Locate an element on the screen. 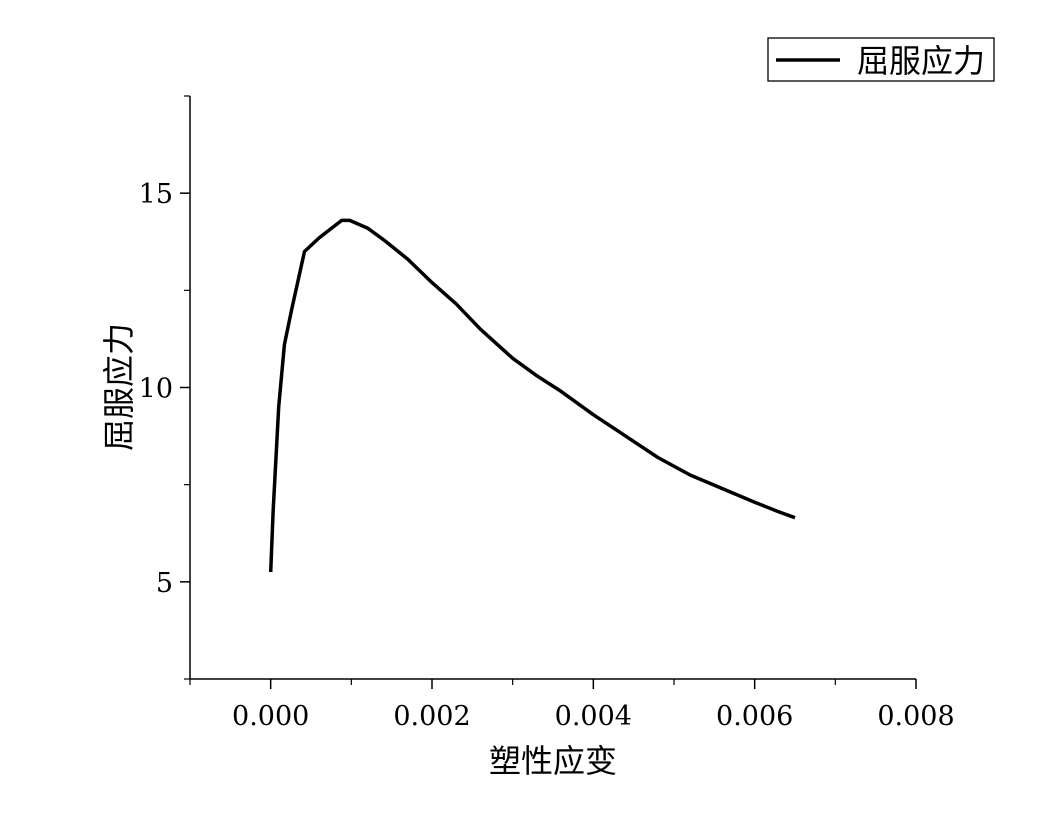 Image resolution: width=1063 pixels, height=814 pixels. x-tick-label: 0.006 is located at coordinates (754, 716).